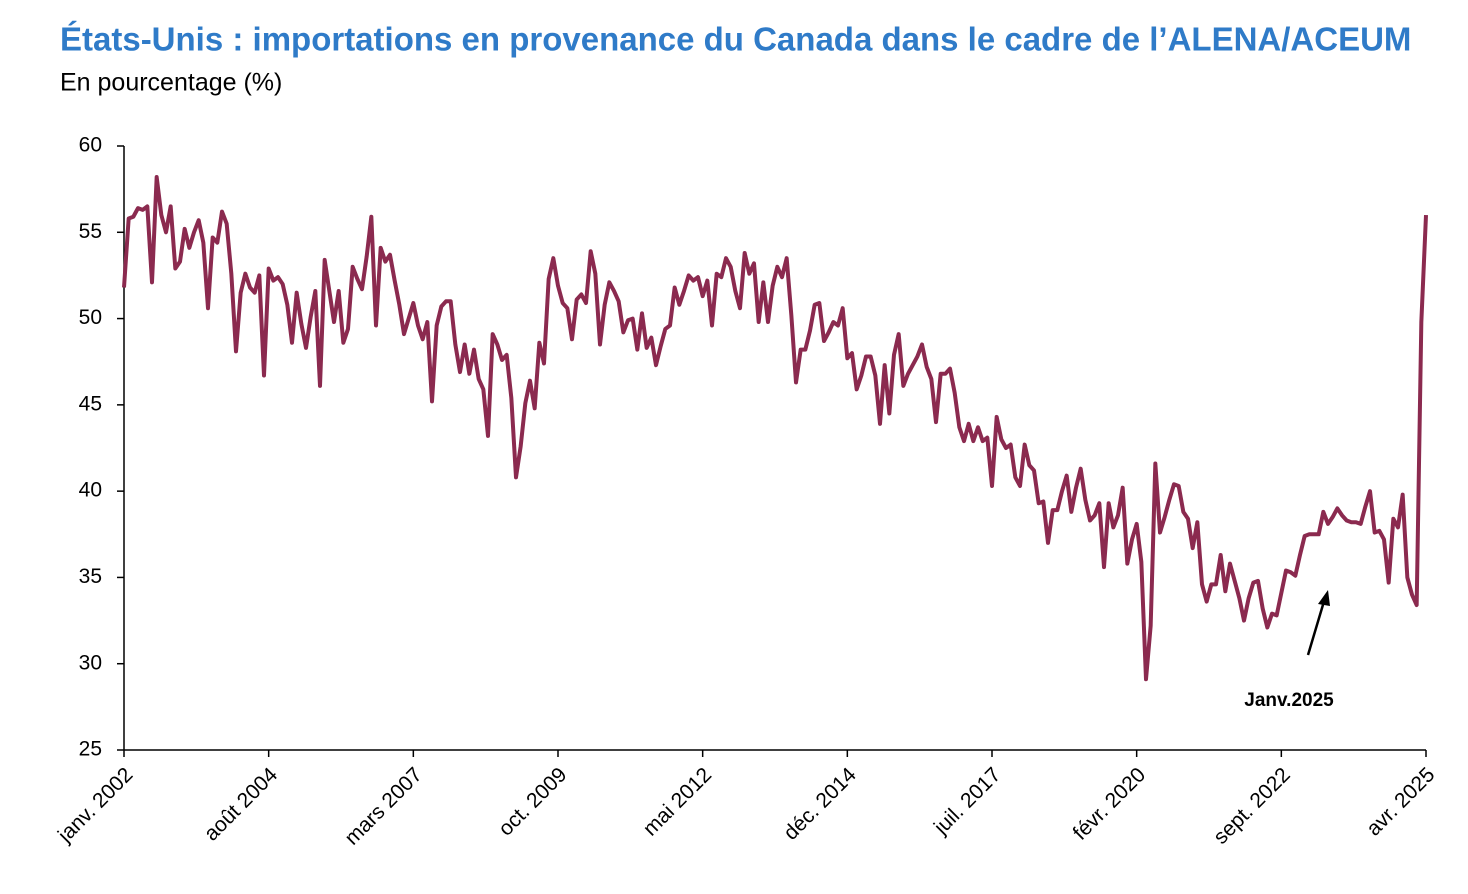 The image size is (1468, 894). I want to click on x-tick-label: févr. 2020, so click(1109, 803).